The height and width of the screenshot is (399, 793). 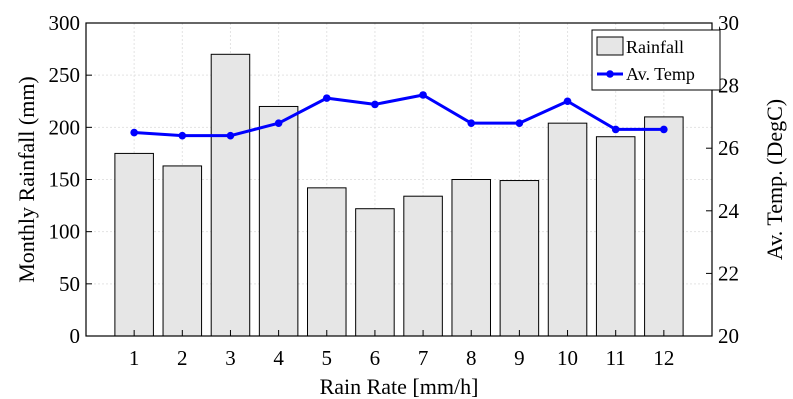 I want to click on x-tick-label: 7, so click(x=423, y=358).